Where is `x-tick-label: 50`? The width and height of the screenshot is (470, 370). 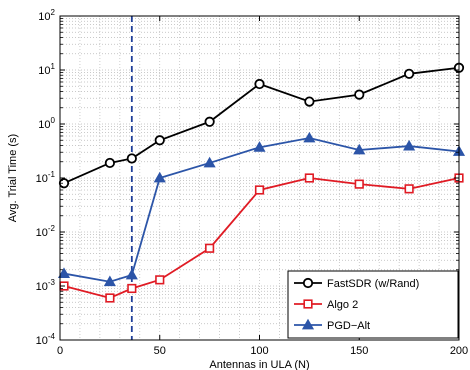 x-tick-label: 50 is located at coordinates (160, 351).